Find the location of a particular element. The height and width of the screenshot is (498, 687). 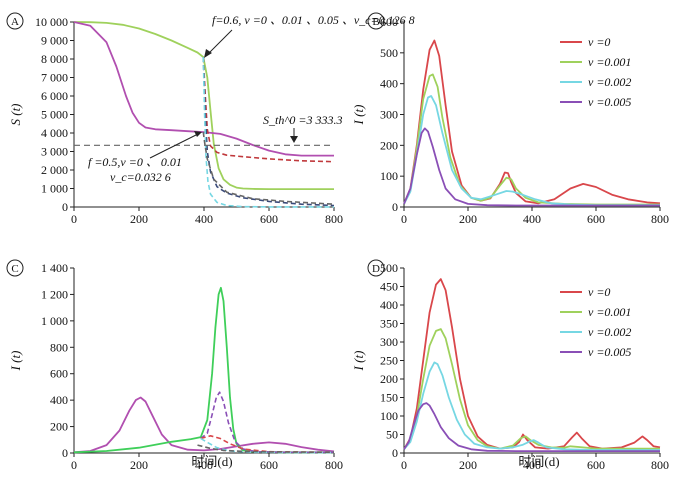

y-tick-label: 1 400 is located at coordinates (54, 268).